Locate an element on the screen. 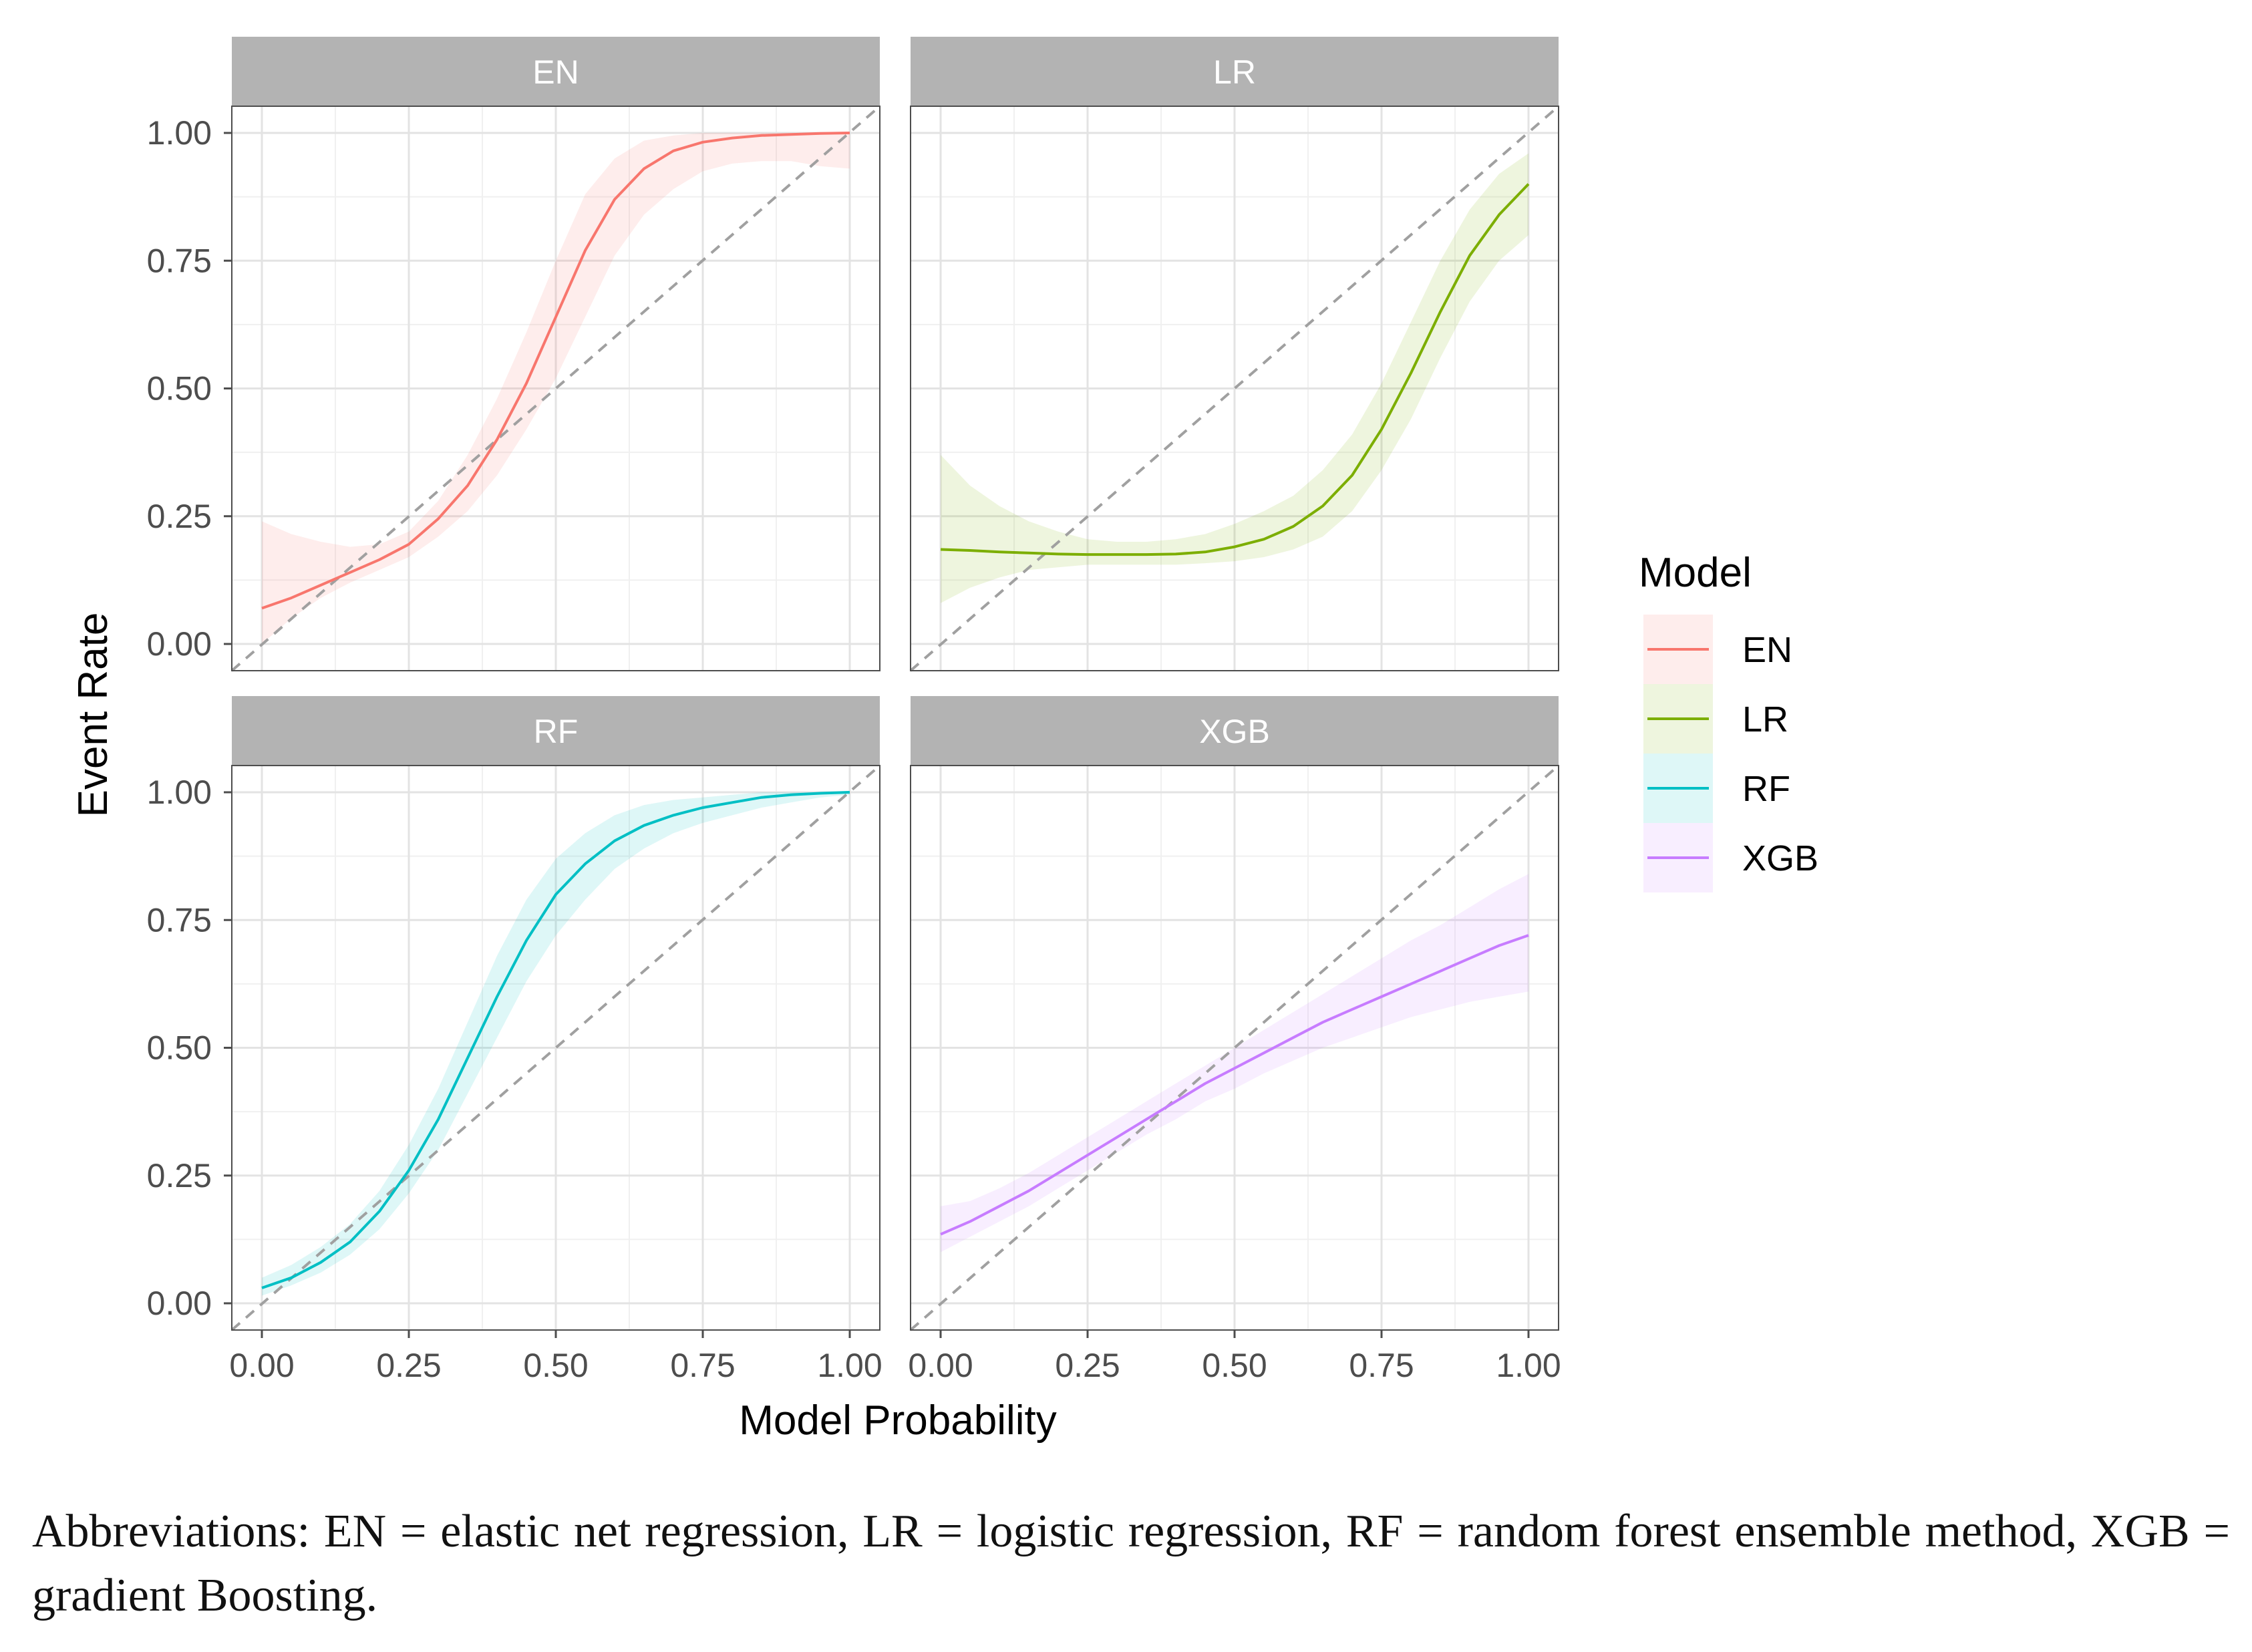 The image size is (2252, 1652). legend: Model EN LR RF XGB is located at coordinates (1728, 721).